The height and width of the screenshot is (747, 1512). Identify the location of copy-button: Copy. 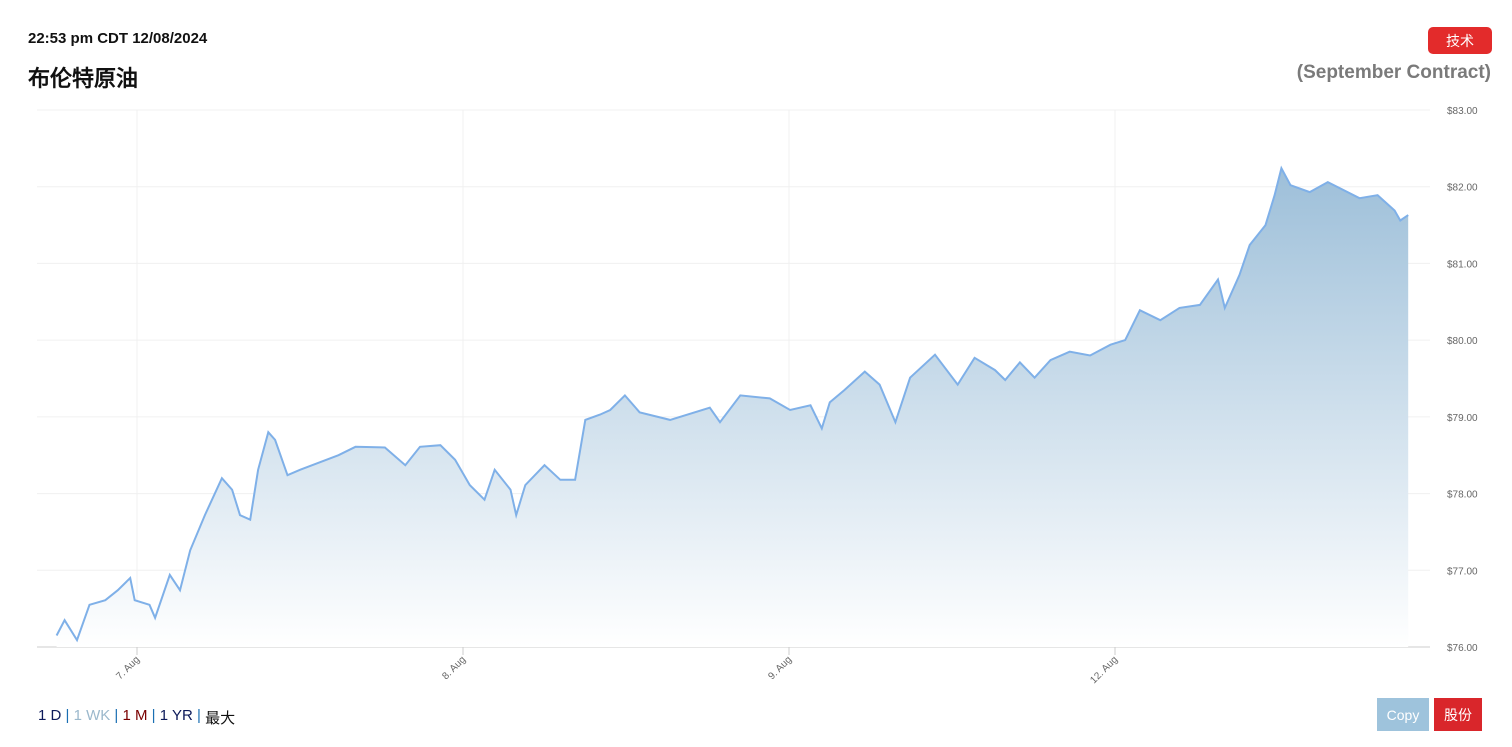
(1403, 714).